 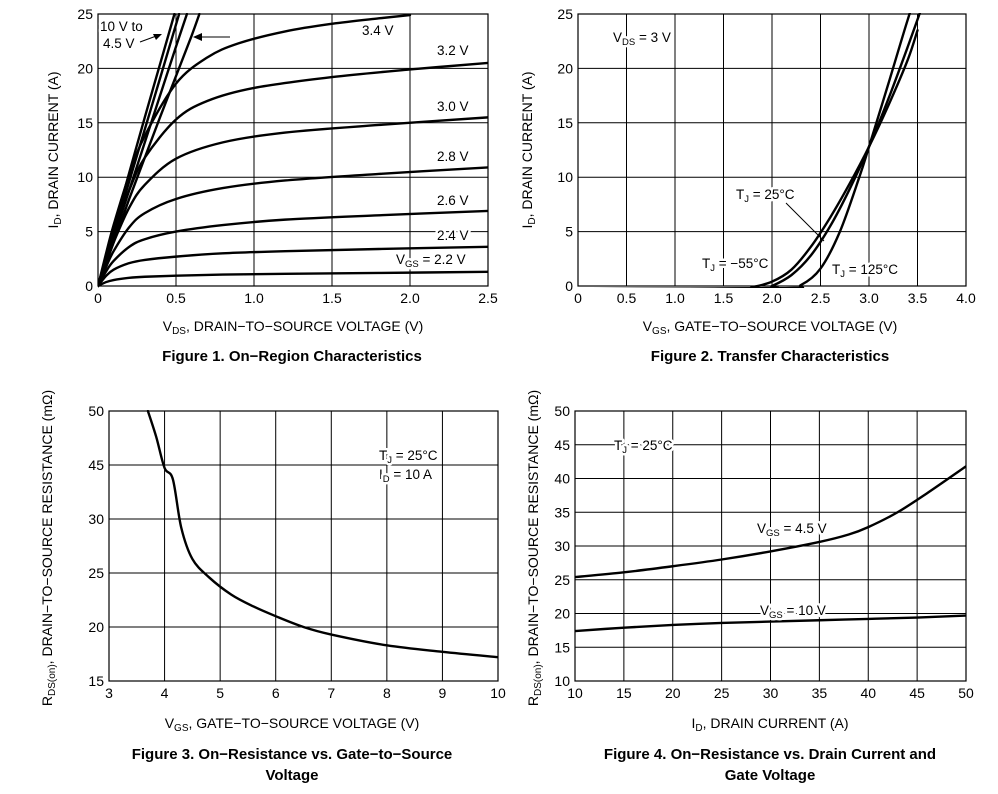 I want to click on fig4-plot-frame, so click(x=770, y=546).